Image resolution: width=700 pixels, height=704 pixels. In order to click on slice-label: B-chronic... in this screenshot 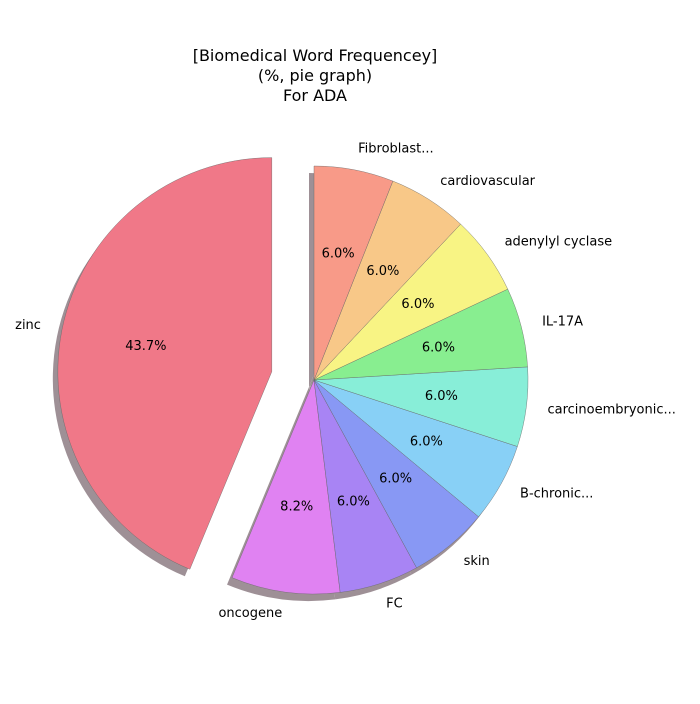, I will do `click(556, 493)`.